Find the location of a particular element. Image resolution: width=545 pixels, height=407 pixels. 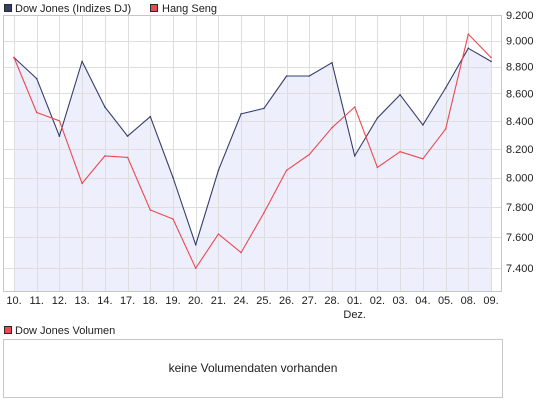

y-tick-label: 8.000 is located at coordinates (520, 179).